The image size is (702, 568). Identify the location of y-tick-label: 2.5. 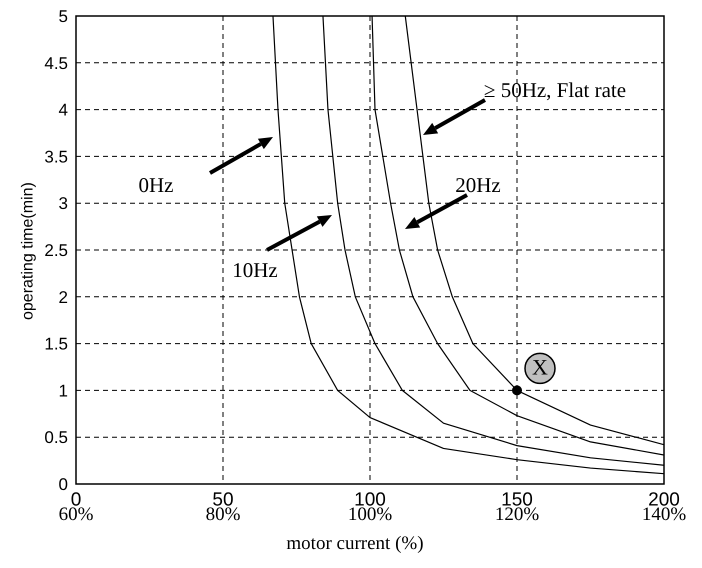
(56, 250).